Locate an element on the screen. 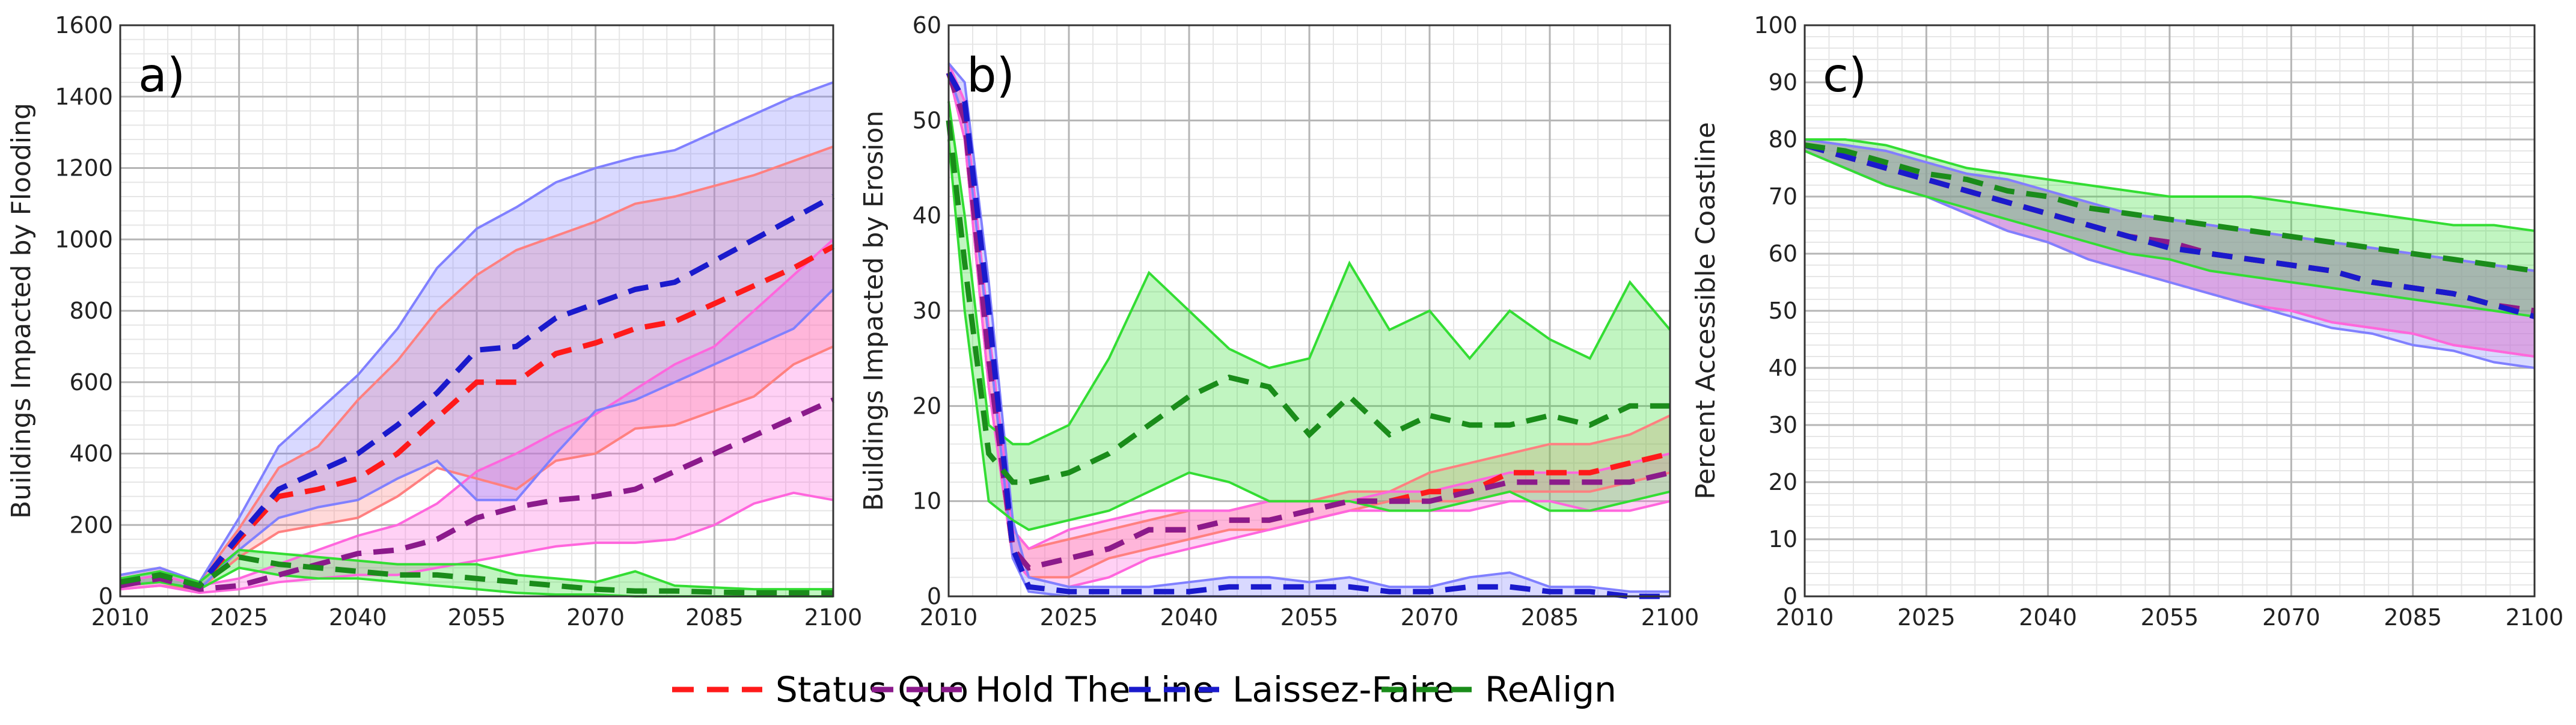  y-tick-label: 600 is located at coordinates (91, 382).